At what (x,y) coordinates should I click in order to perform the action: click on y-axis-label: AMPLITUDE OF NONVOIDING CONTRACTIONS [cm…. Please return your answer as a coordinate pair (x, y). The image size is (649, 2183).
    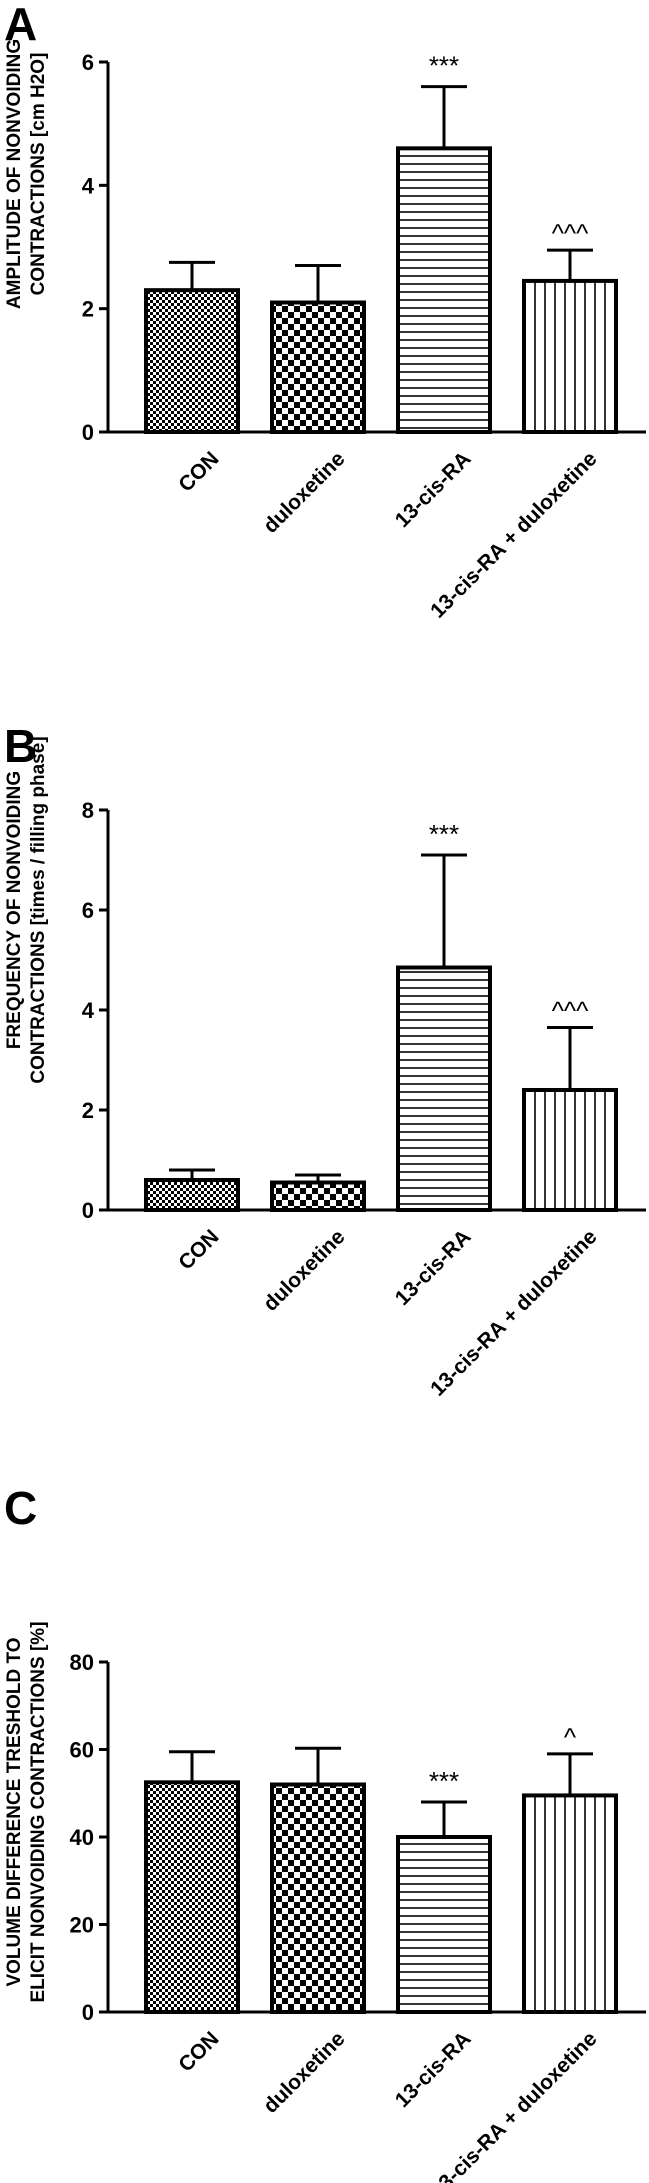
    Looking at the image, I should click on (26, 174).